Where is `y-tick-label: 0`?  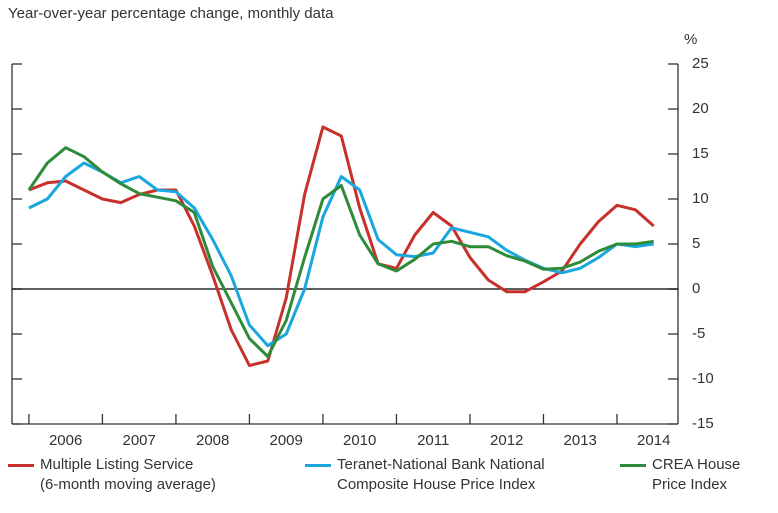
y-tick-label: 0 is located at coordinates (696, 288).